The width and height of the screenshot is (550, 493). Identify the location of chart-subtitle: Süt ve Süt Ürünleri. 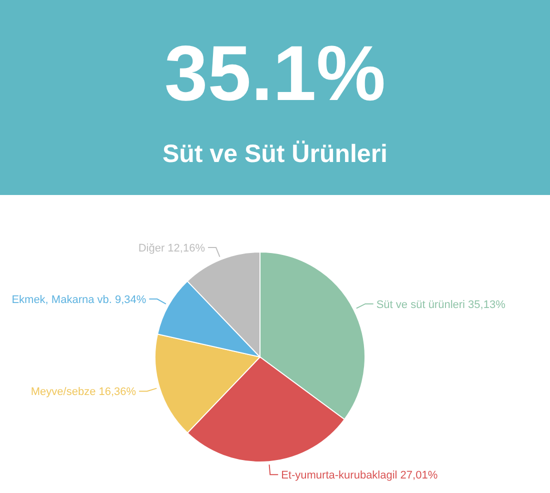
(275, 154).